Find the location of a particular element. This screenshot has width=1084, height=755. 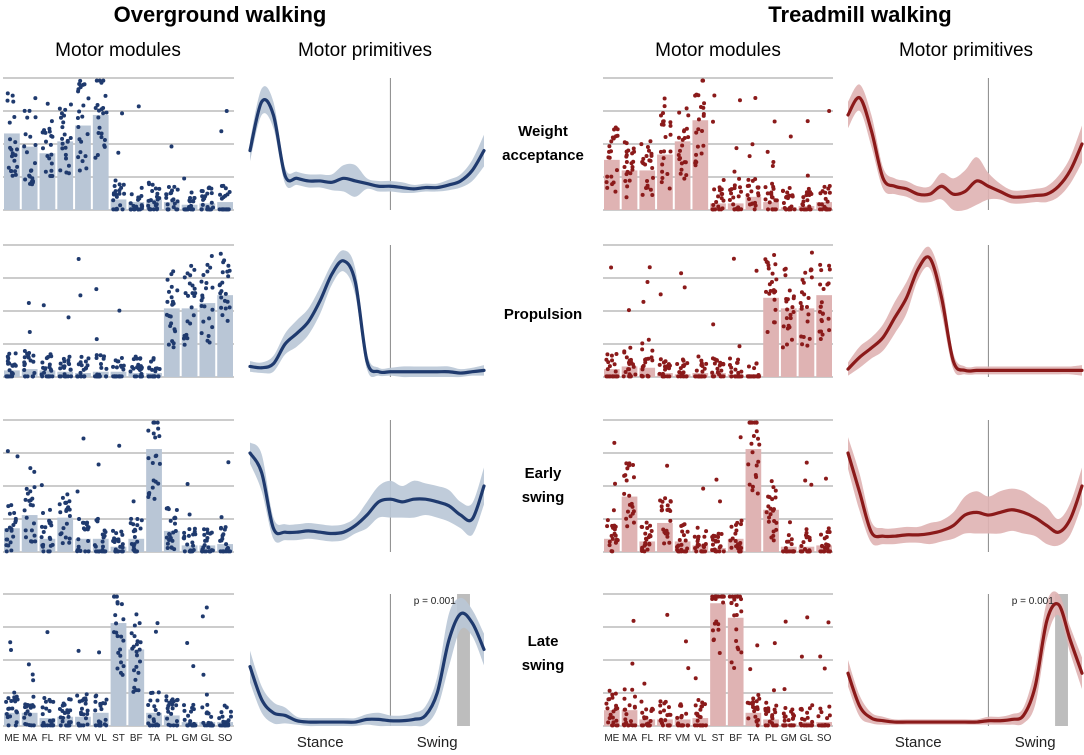

bar-rf is located at coordinates (665, 182).